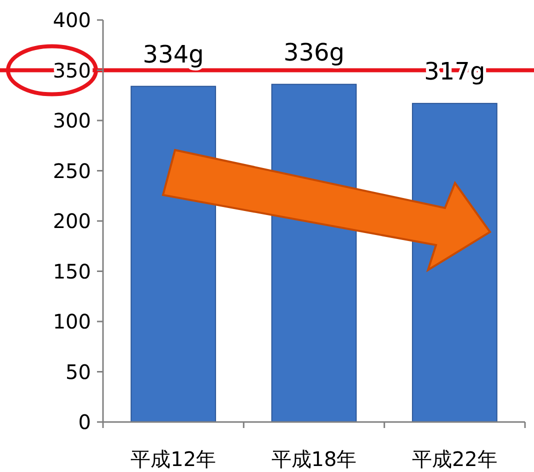  What do you see at coordinates (78, 372) in the screenshot?
I see `y-tick-label: 50` at bounding box center [78, 372].